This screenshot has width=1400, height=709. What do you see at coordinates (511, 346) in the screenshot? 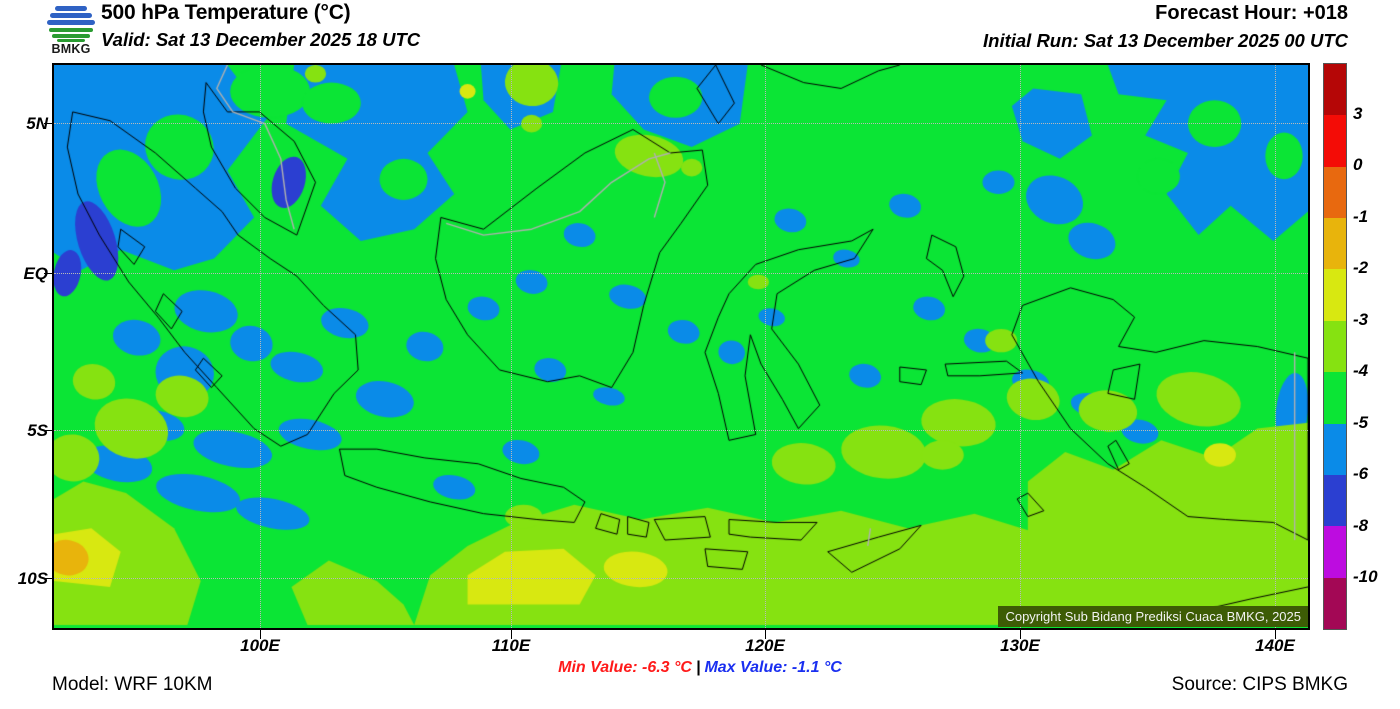
I see `gridline-110E` at bounding box center [511, 346].